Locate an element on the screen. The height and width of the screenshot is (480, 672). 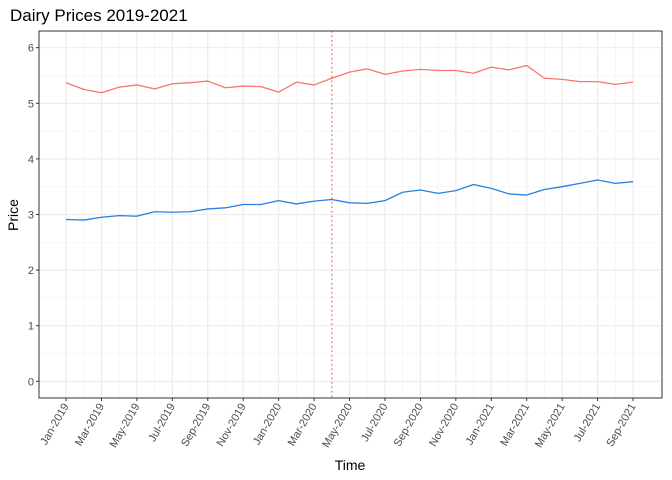
x-tick-label: Mar-2019 is located at coordinates (90, 425).